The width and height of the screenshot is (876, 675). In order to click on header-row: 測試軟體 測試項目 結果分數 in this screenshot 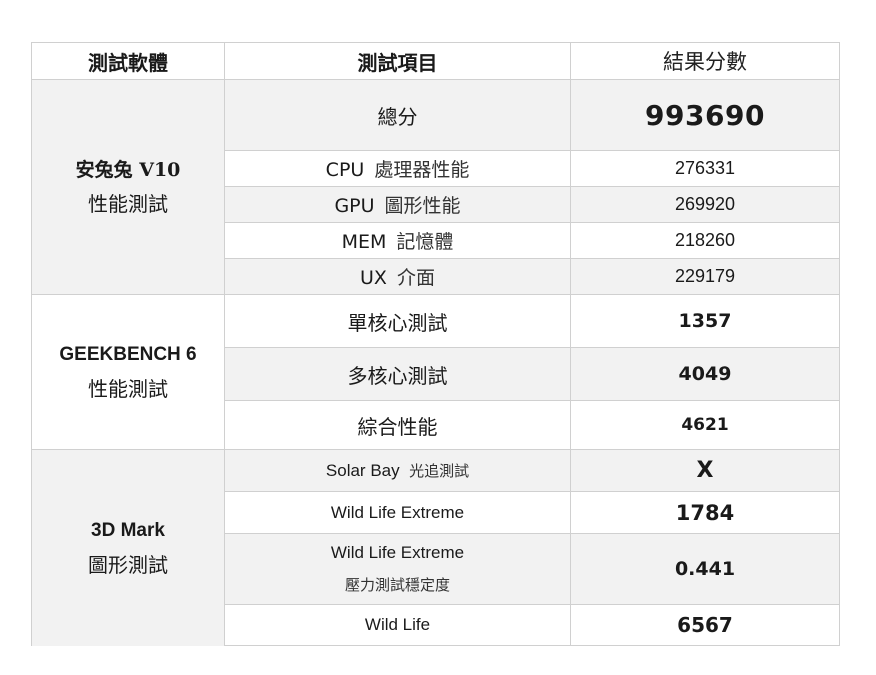, I will do `click(435, 61)`.